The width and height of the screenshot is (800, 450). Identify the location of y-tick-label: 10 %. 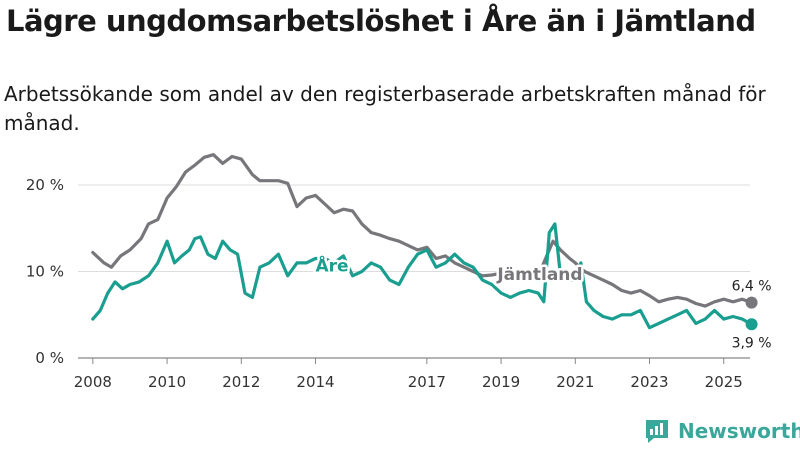
(45, 272).